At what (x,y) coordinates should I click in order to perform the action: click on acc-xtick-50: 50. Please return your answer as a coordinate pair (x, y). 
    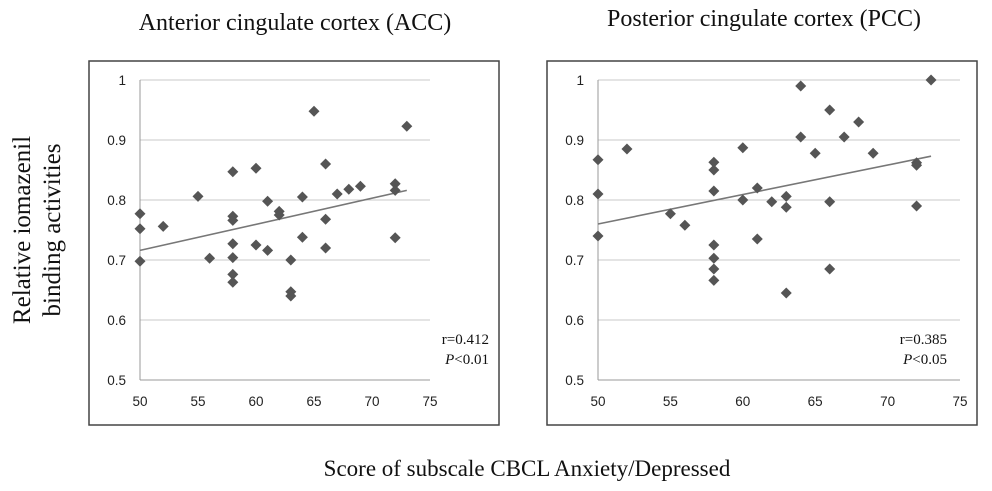
    Looking at the image, I should click on (139, 401).